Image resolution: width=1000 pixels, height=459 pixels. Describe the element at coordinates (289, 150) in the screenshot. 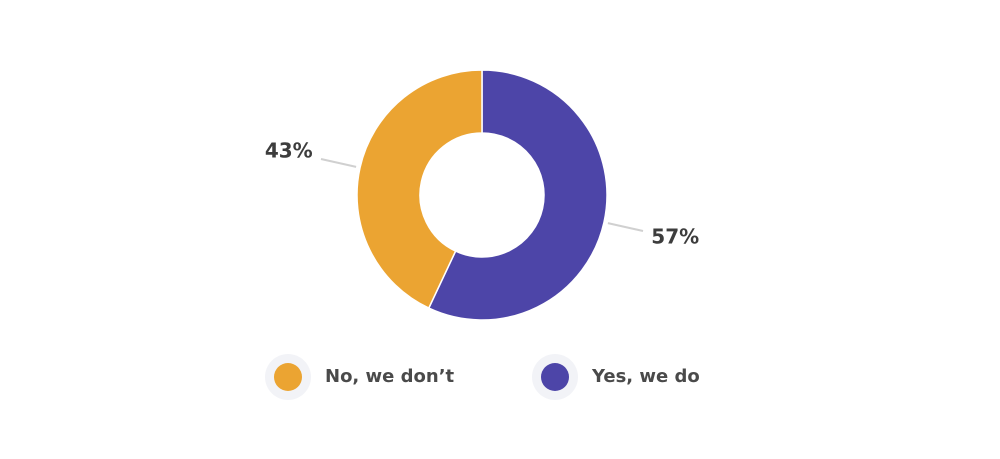

I see `data-label: 43%` at that location.